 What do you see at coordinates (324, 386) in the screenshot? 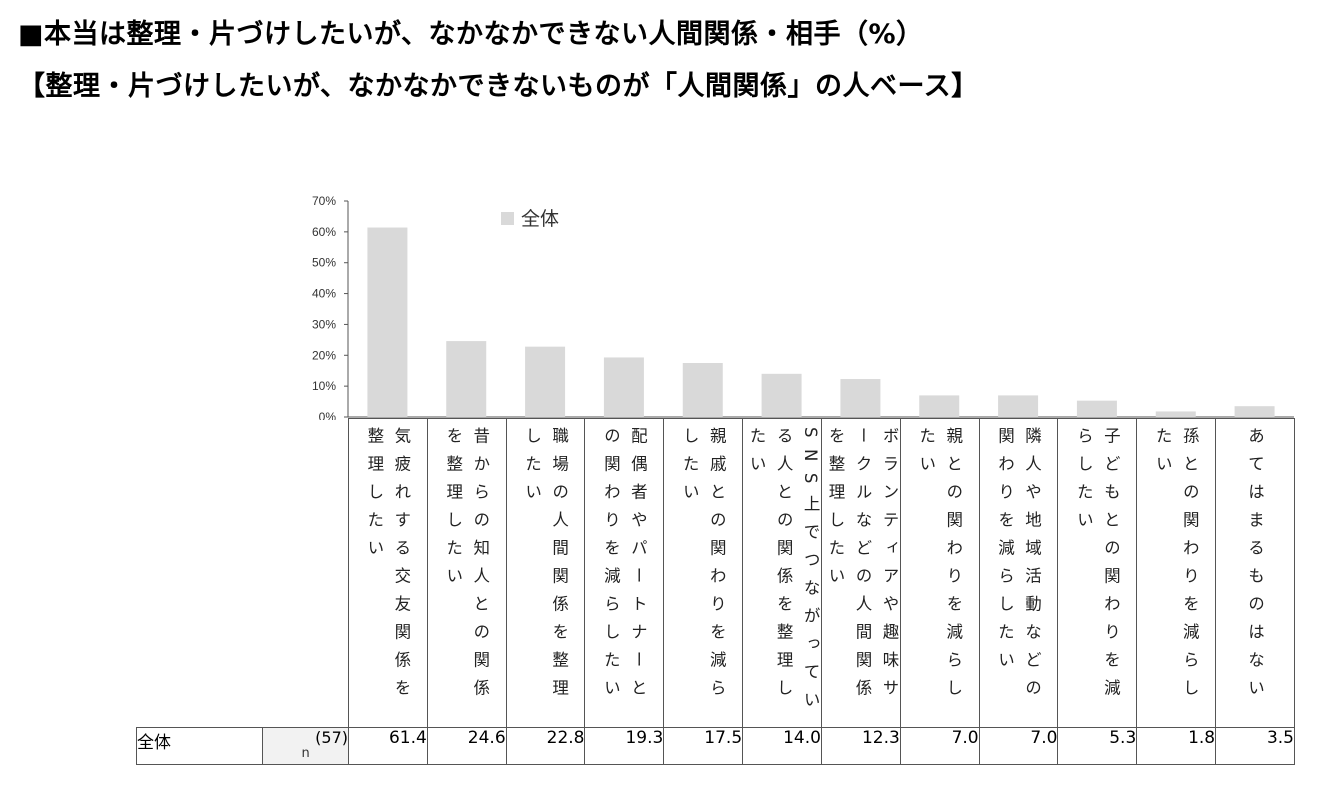
I see `y-tick-label: 10%` at bounding box center [324, 386].